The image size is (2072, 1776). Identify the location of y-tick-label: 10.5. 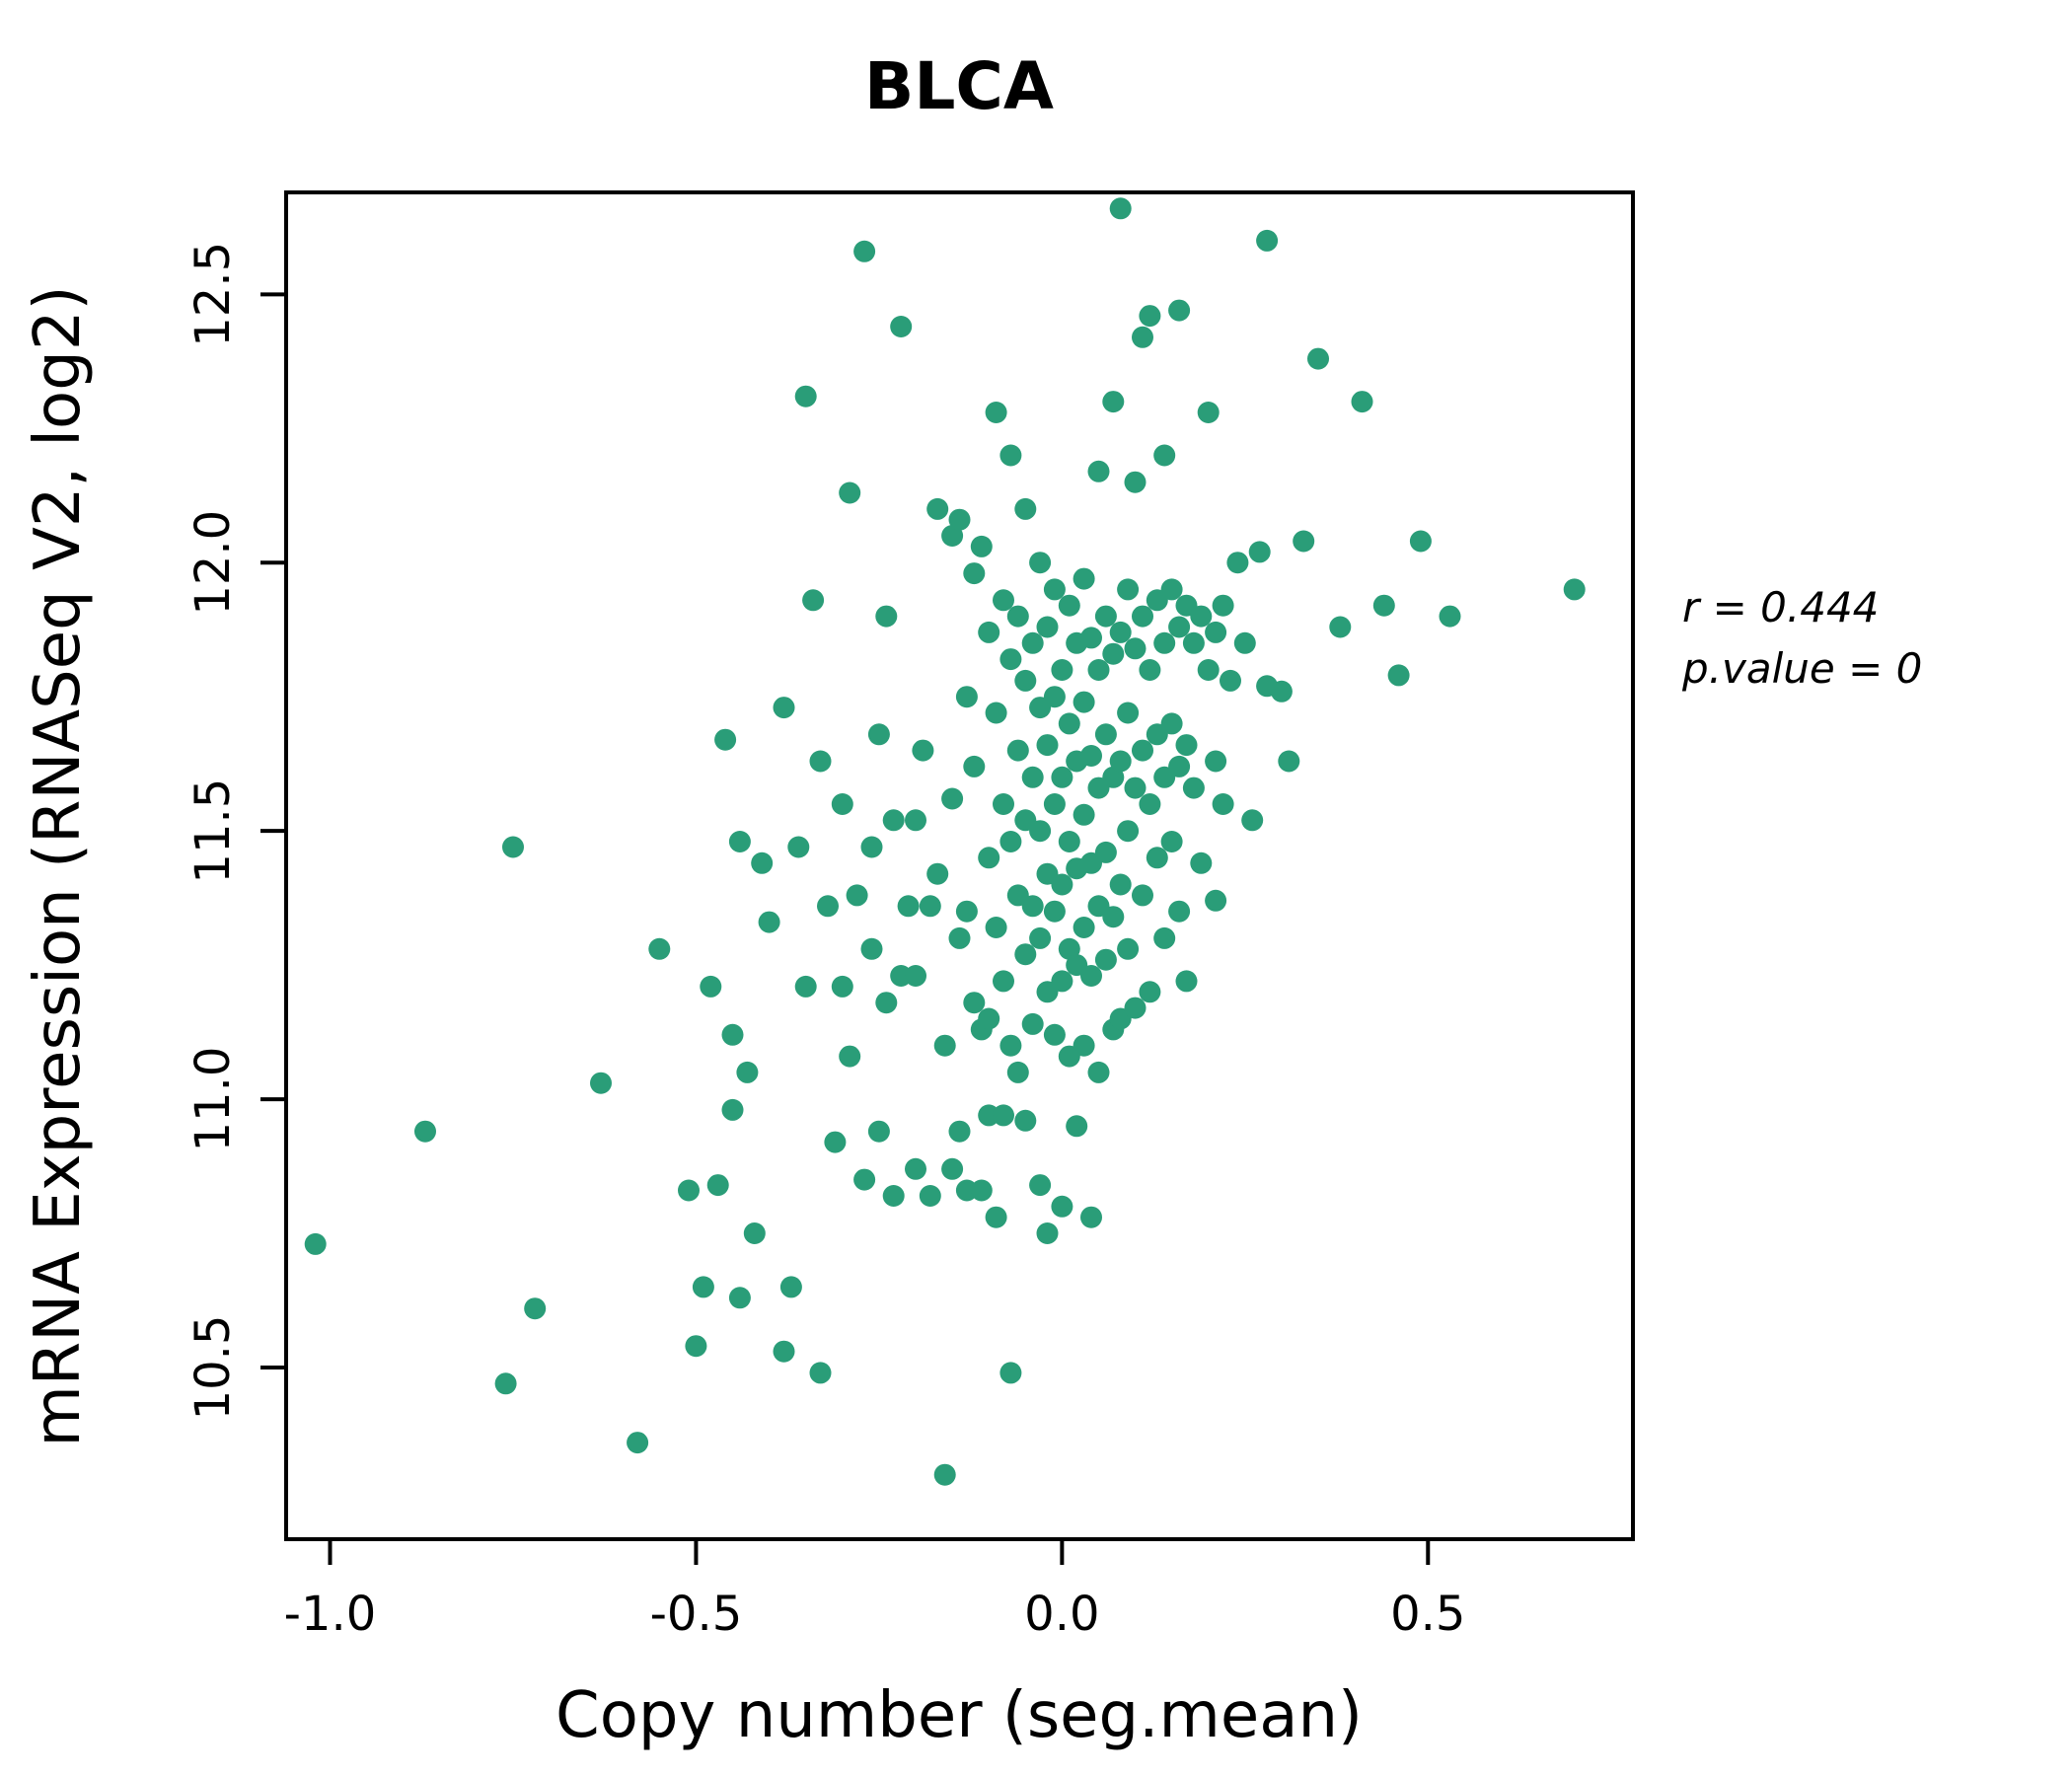
(213, 1368).